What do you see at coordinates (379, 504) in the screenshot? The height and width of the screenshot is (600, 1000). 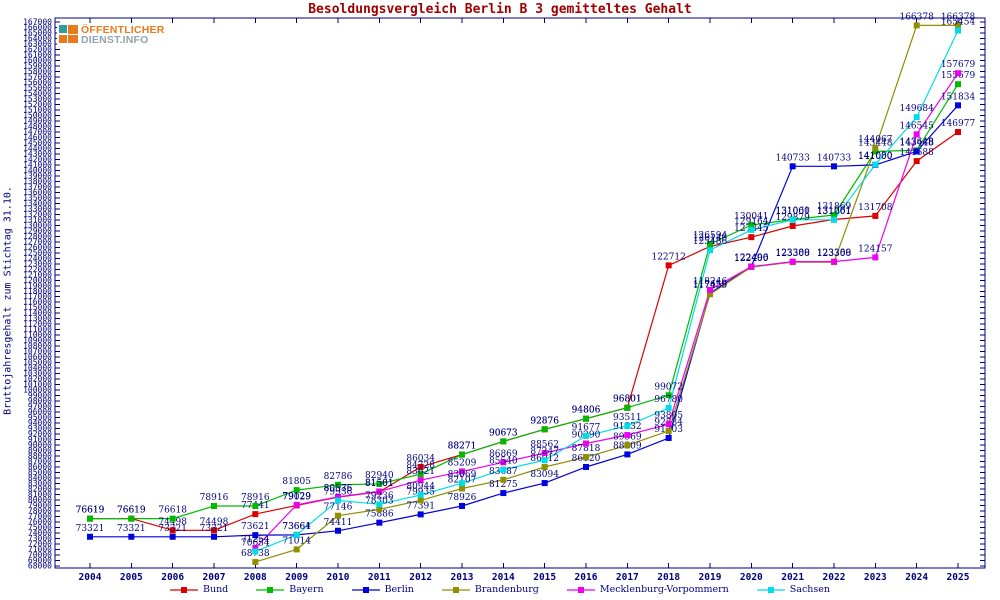 I see `data-point-sachsen-2011` at bounding box center [379, 504].